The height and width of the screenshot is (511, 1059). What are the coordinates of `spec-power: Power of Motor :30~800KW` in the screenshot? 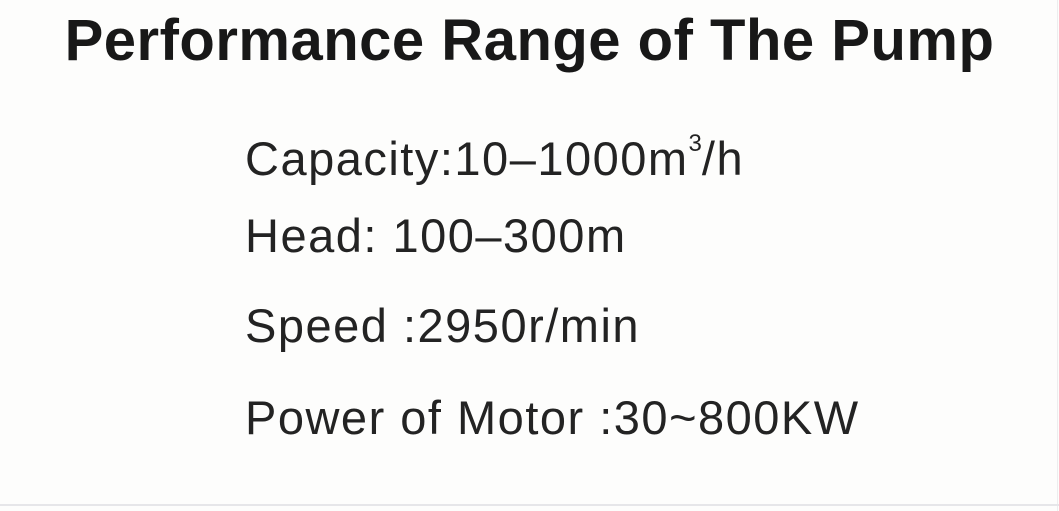 It's located at (552, 417).